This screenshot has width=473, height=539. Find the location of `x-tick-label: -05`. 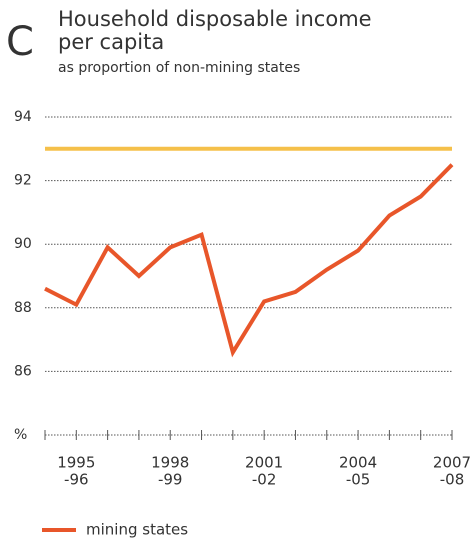

x-tick-label: -05 is located at coordinates (358, 480).